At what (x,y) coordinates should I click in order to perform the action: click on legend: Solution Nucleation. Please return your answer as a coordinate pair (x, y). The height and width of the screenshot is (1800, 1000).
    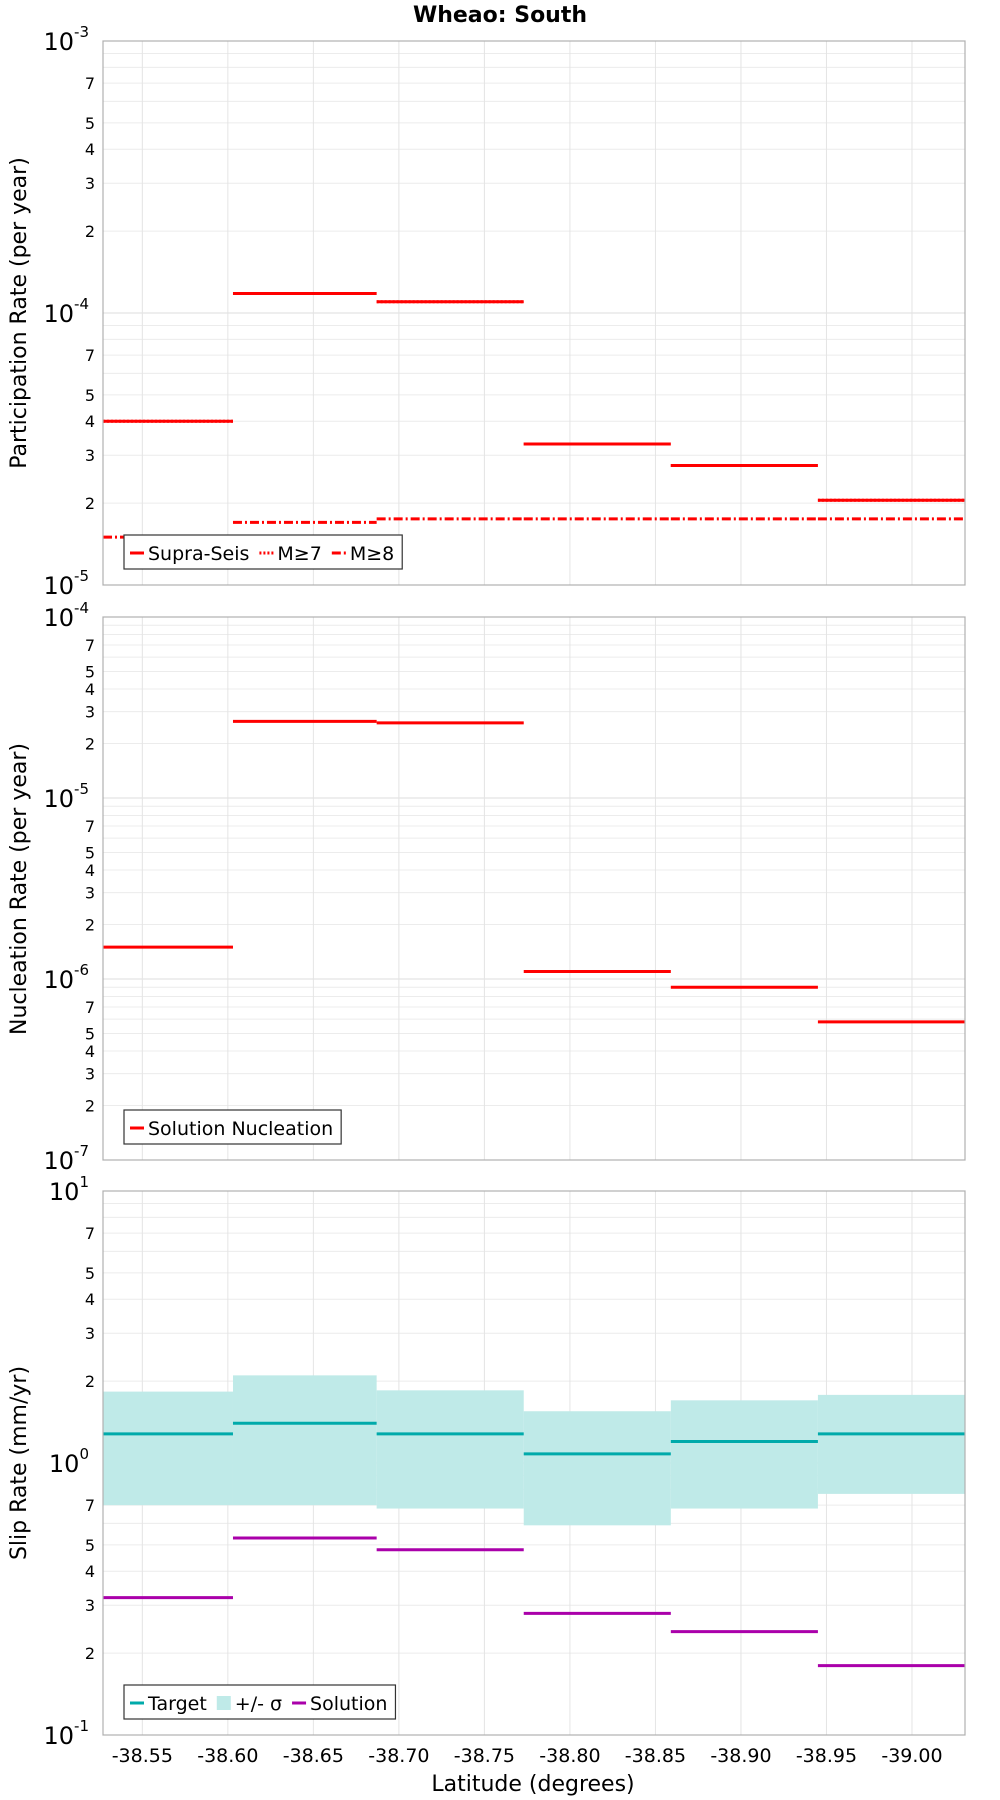
    Looking at the image, I should click on (232, 1127).